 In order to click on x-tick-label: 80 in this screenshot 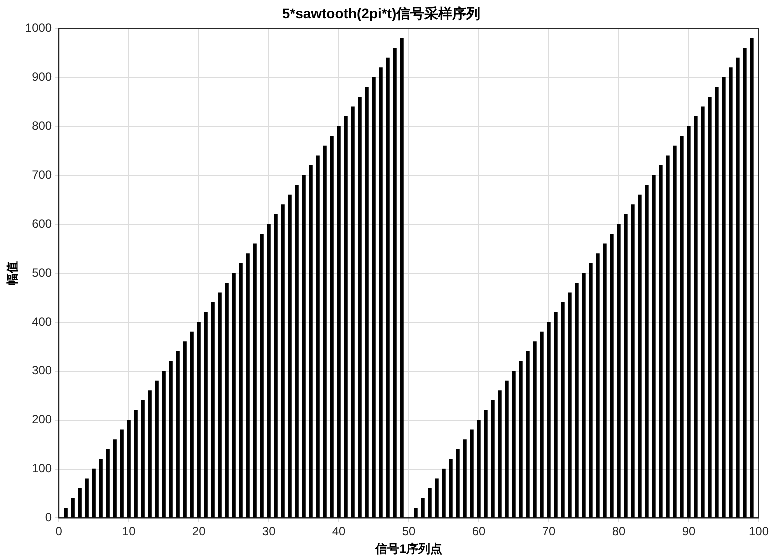, I will do `click(619, 531)`.